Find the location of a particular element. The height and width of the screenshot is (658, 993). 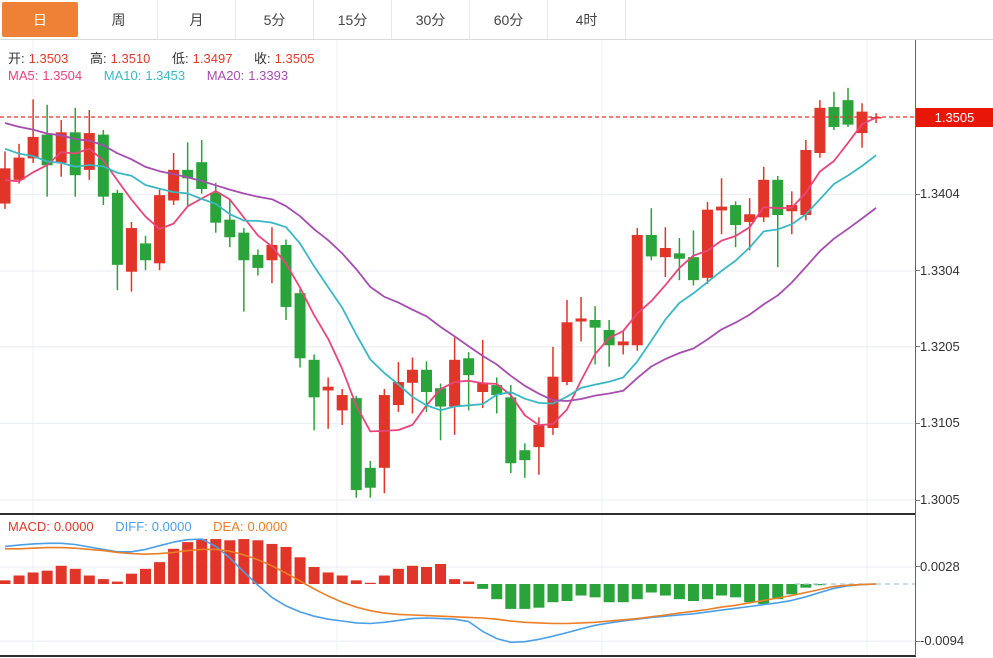

low-value: 1.3497 is located at coordinates (212, 58).